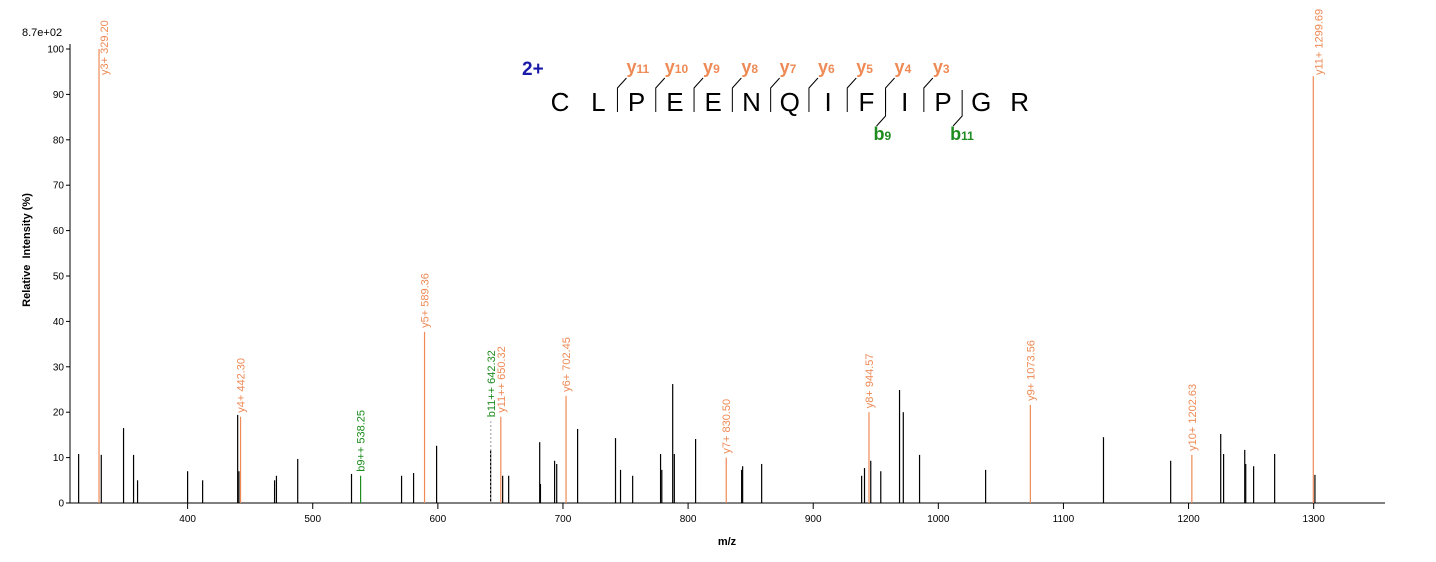 This screenshot has width=1436, height=562. Describe the element at coordinates (682, 69) in the screenshot. I see `ion-index: 10` at that location.